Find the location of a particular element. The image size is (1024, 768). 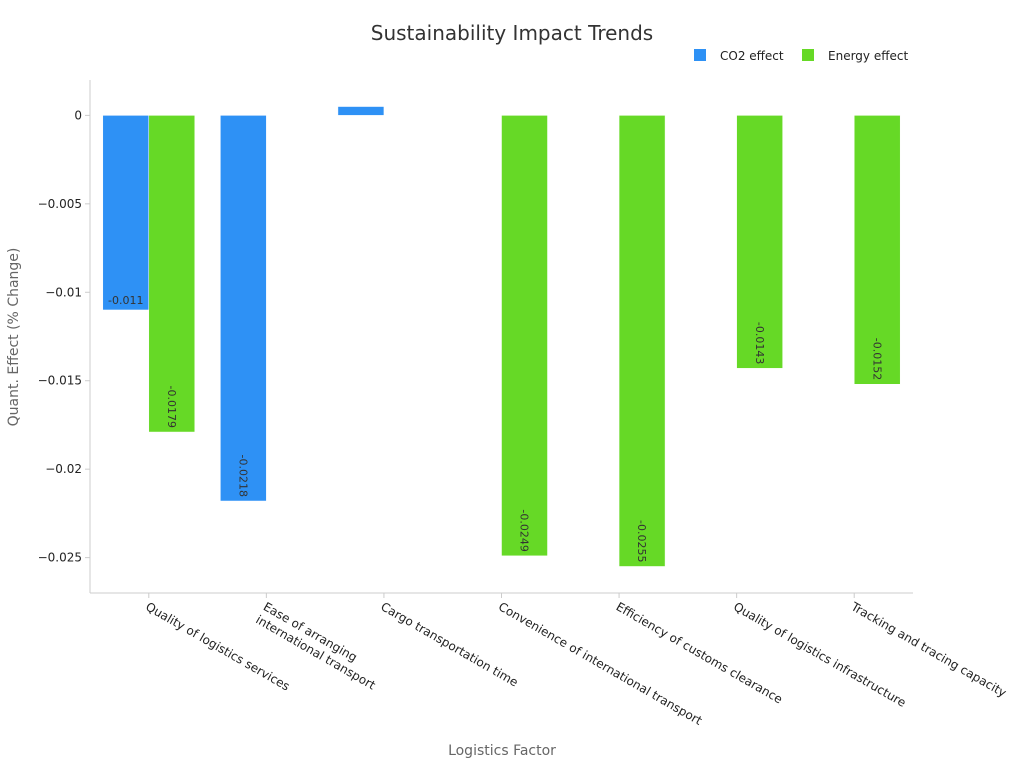

y-tick-label: −0.02 is located at coordinates (63, 469).